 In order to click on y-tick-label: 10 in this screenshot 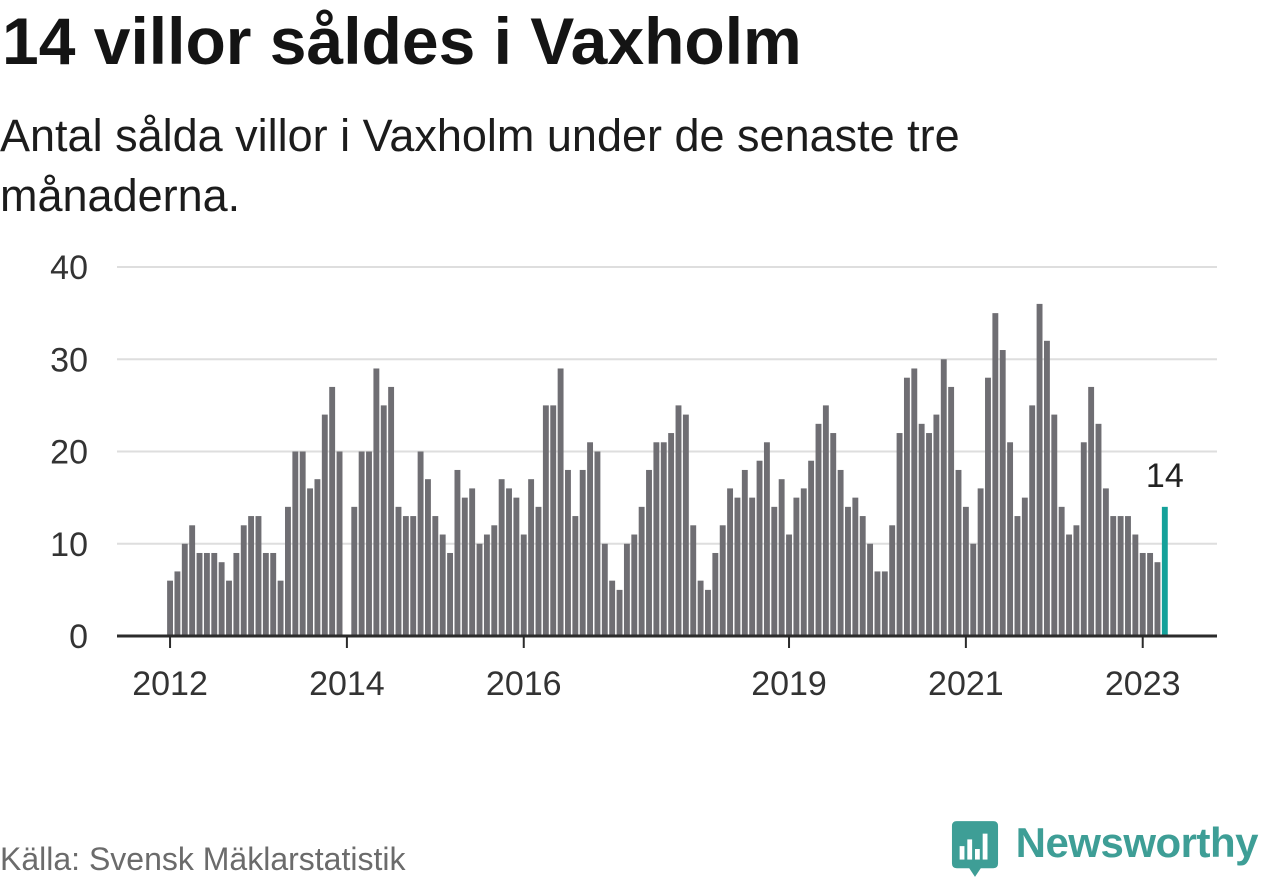, I will do `click(69, 545)`.